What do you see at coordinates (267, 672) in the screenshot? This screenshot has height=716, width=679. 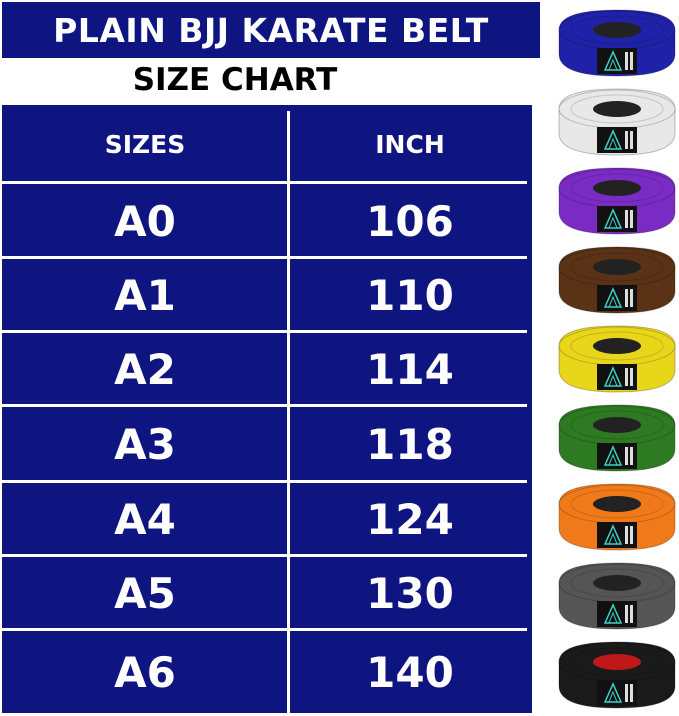 I see `table-row: A6 140` at bounding box center [267, 672].